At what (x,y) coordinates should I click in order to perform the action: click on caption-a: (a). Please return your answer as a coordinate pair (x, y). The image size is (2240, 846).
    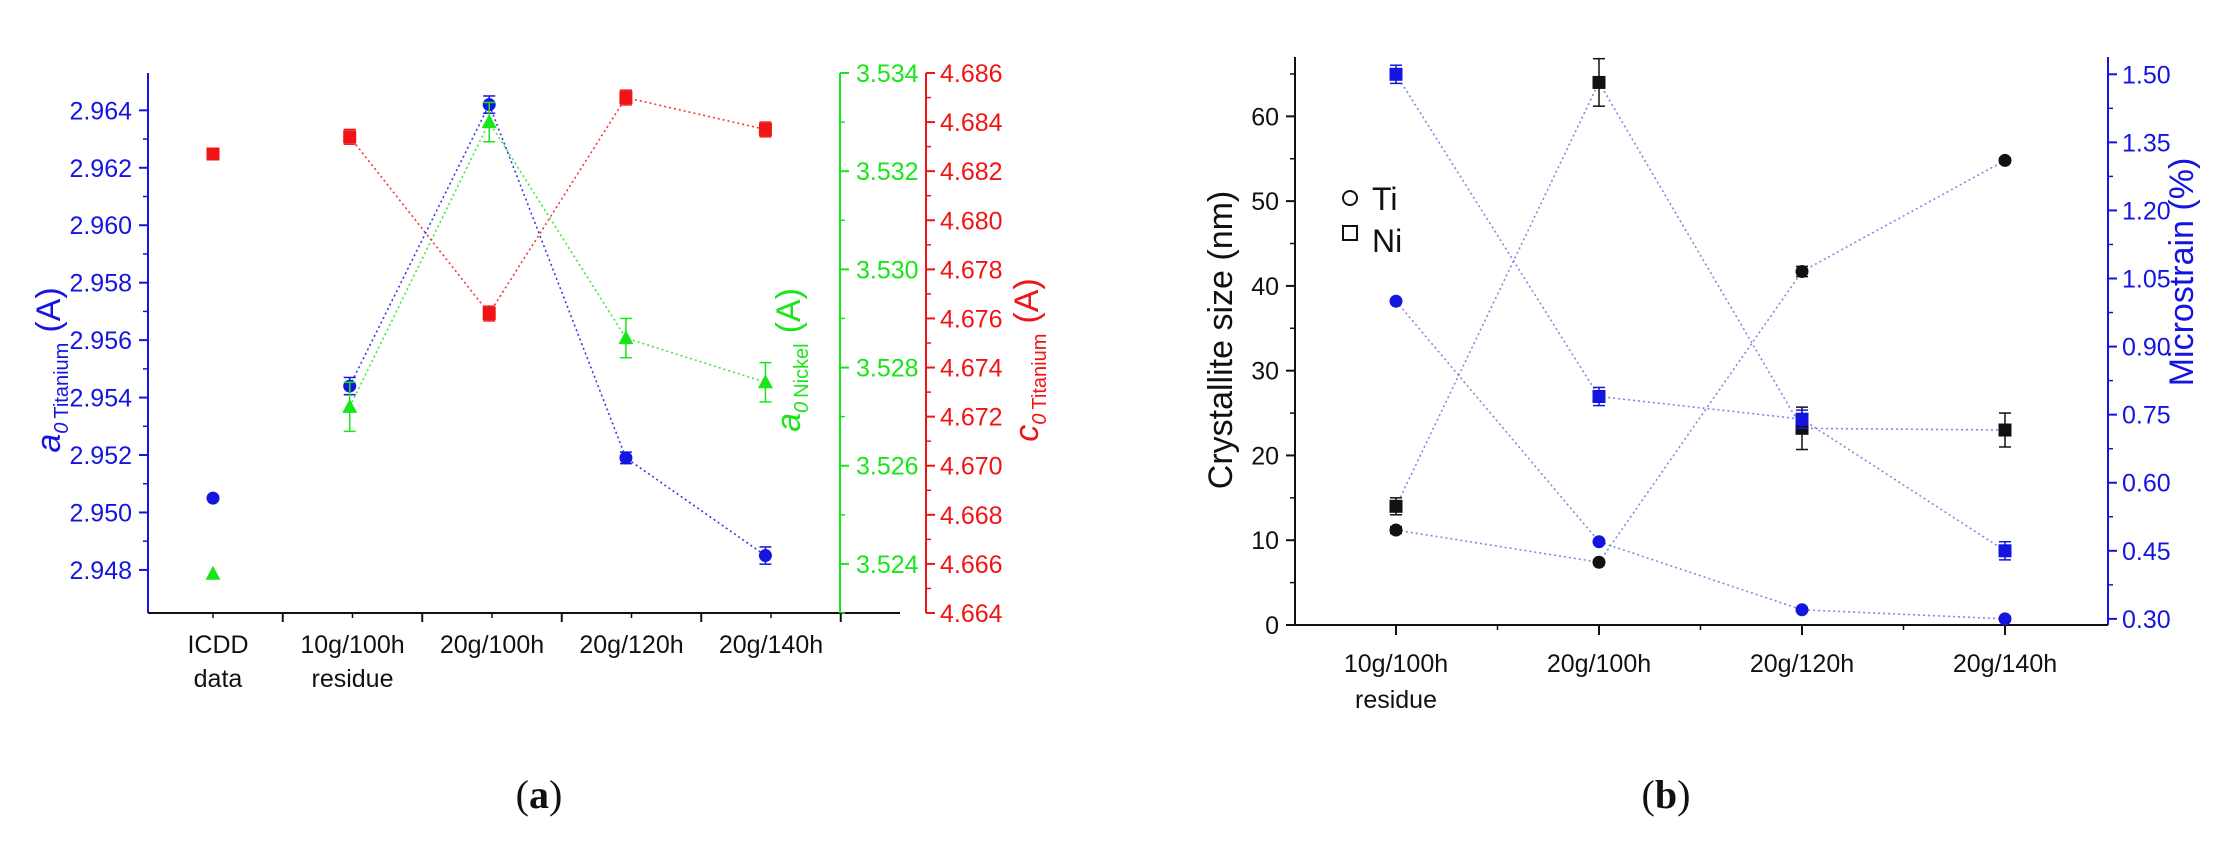
    Looking at the image, I should click on (539, 794).